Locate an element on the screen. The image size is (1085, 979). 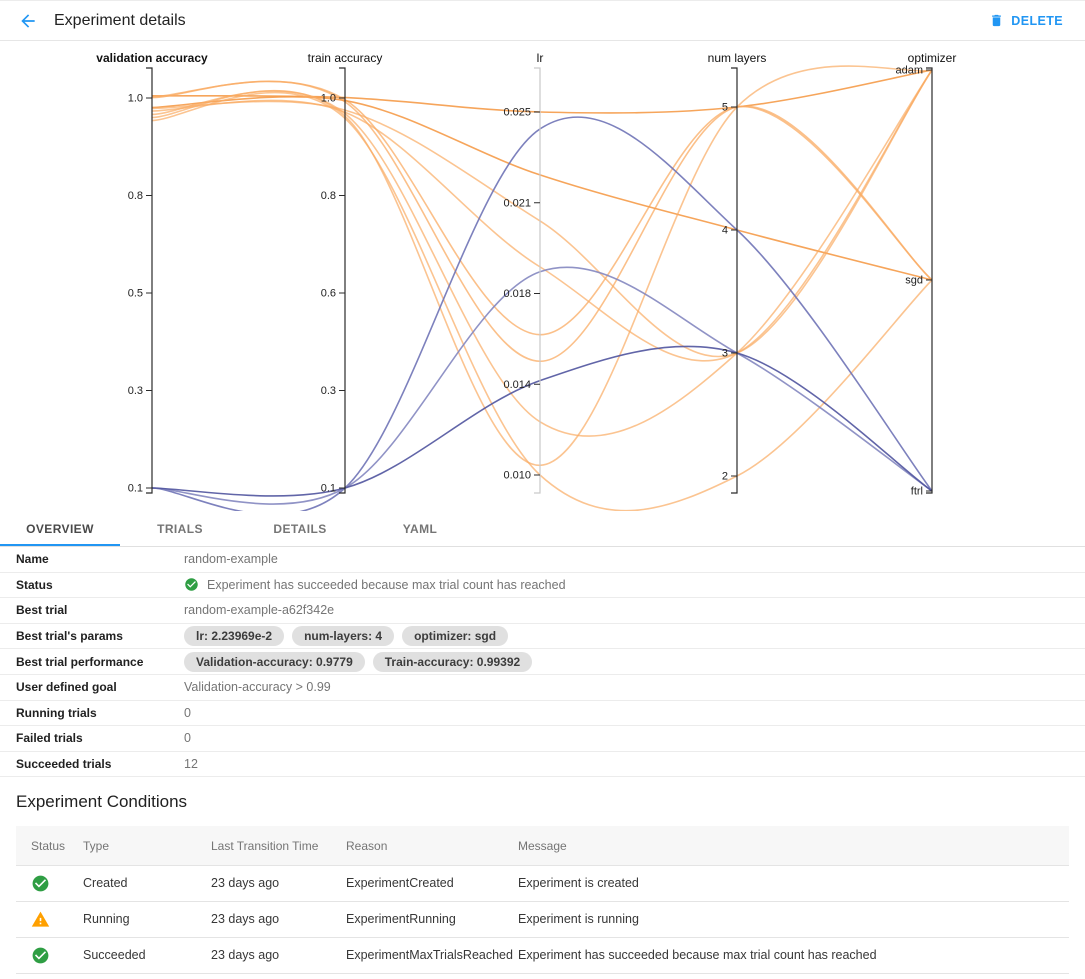
row-value: random-example-a62f342e is located at coordinates (259, 610).